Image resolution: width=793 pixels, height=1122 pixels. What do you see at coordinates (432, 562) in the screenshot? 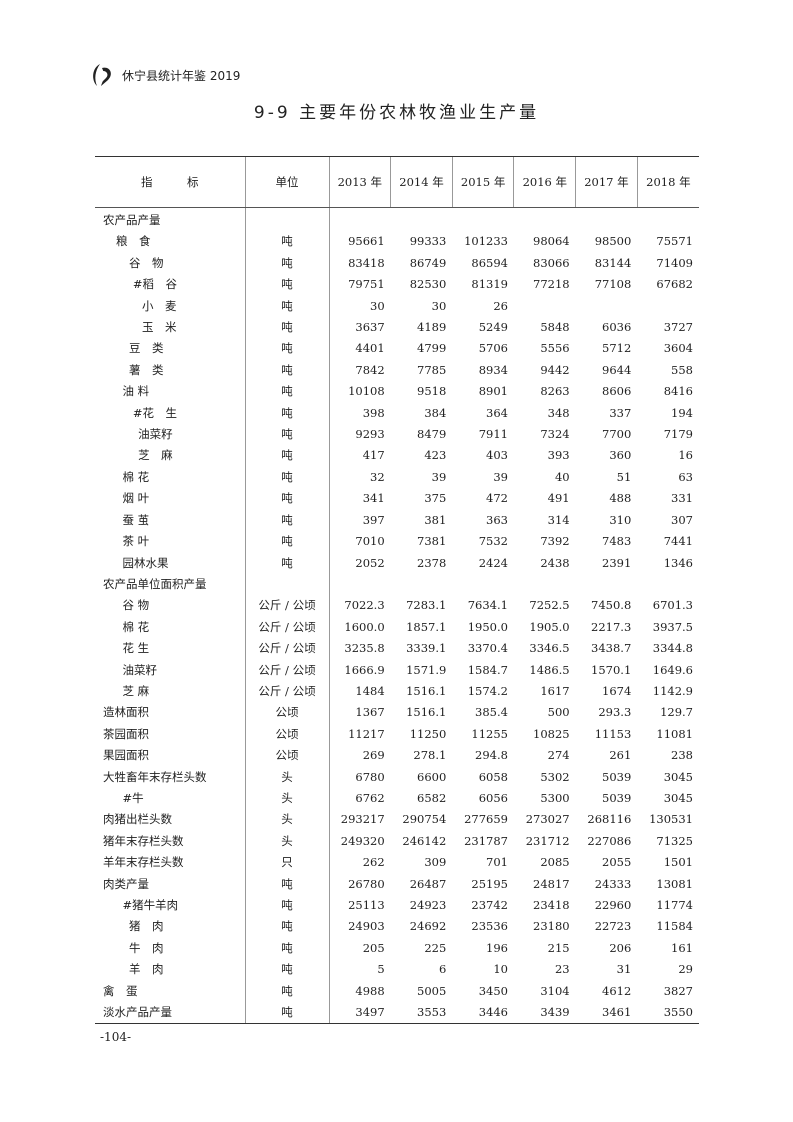
I see `cell-value: 2378` at bounding box center [432, 562].